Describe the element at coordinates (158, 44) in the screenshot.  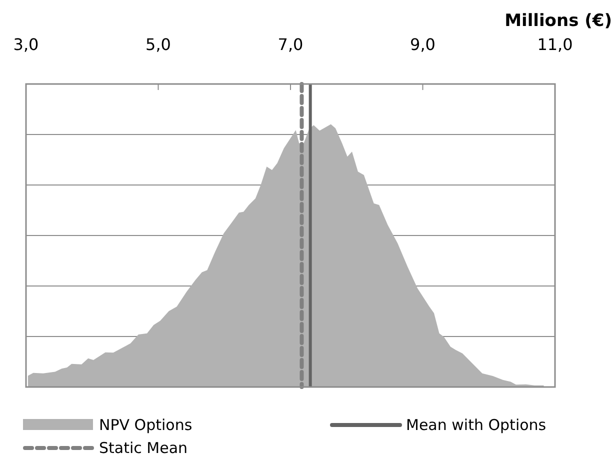
I see `x-tick-label: 5,0` at that location.